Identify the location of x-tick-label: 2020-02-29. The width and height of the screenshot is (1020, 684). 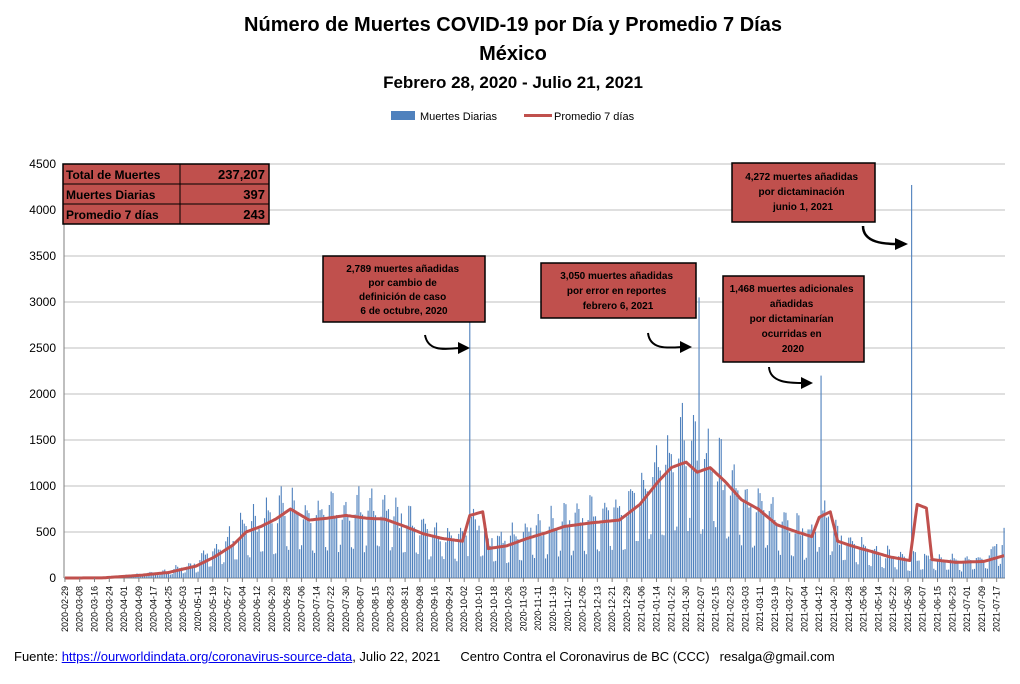
(65, 609).